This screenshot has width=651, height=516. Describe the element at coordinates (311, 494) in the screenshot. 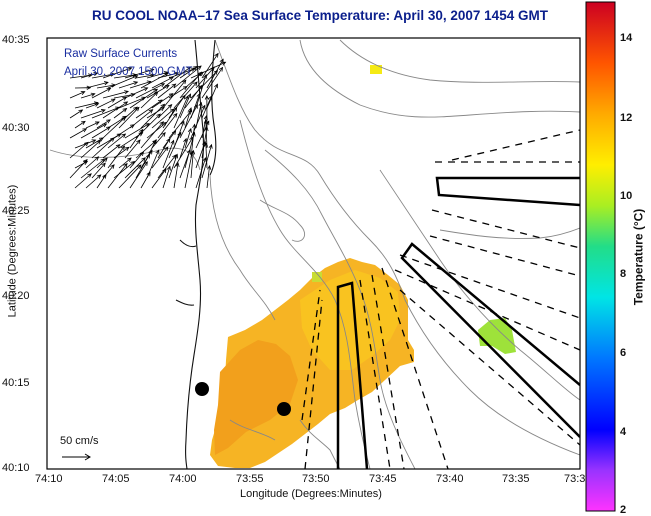

I see `x-axis-label: Longitude (Degrees:Minutes)` at that location.